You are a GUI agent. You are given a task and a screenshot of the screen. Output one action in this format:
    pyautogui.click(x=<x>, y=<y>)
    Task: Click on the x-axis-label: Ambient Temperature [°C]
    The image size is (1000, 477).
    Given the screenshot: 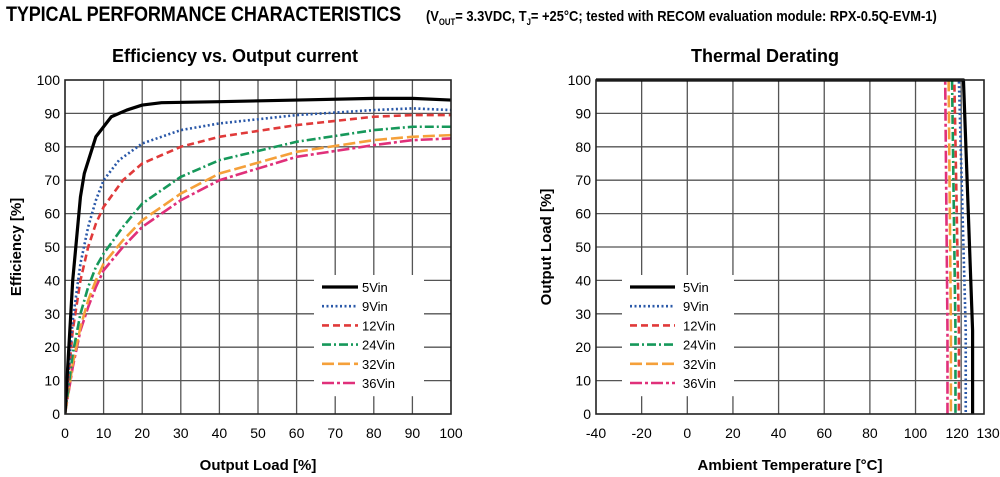 What is the action you would take?
    pyautogui.click(x=790, y=465)
    